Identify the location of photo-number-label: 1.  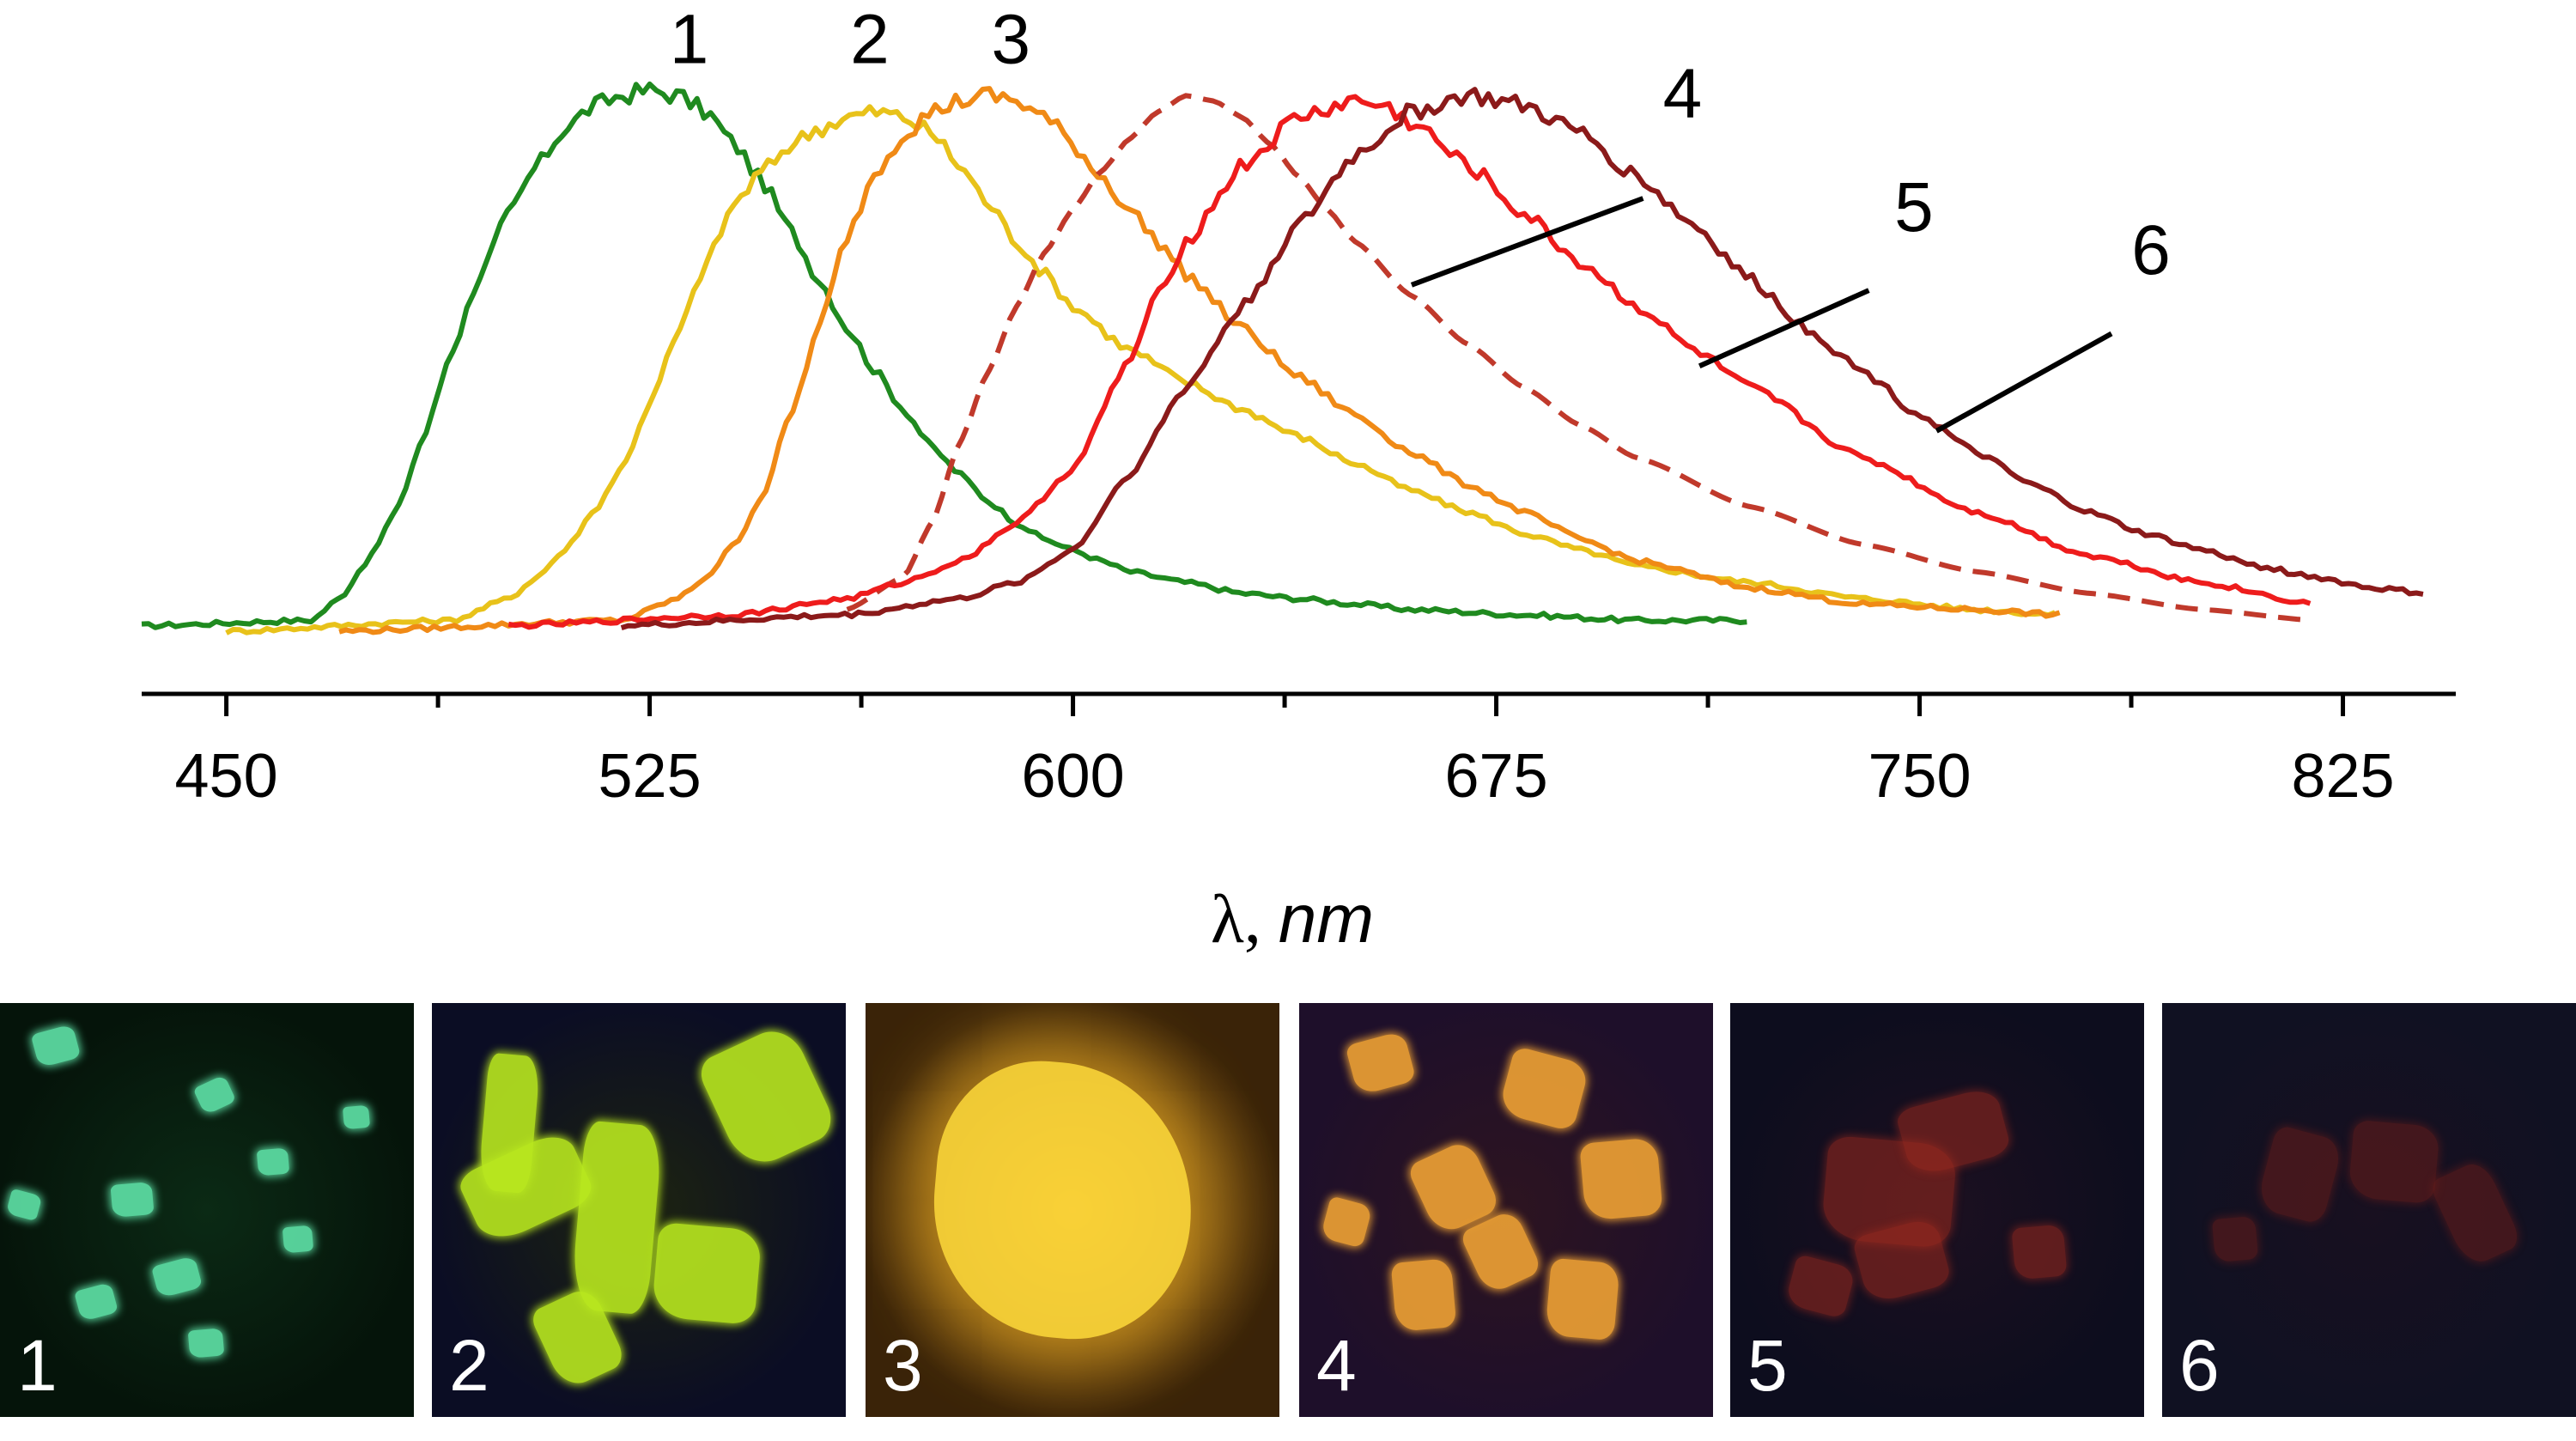
(37, 1365).